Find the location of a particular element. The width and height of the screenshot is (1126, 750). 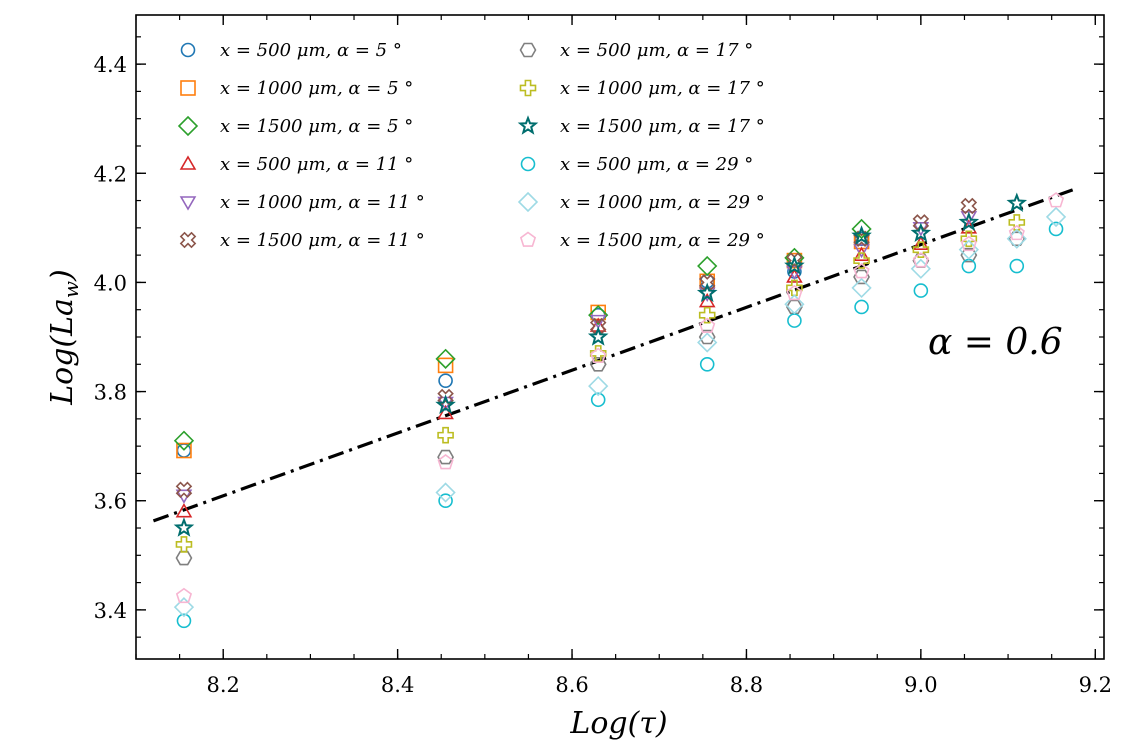

x-tick-label: 8.2 is located at coordinates (223, 685).